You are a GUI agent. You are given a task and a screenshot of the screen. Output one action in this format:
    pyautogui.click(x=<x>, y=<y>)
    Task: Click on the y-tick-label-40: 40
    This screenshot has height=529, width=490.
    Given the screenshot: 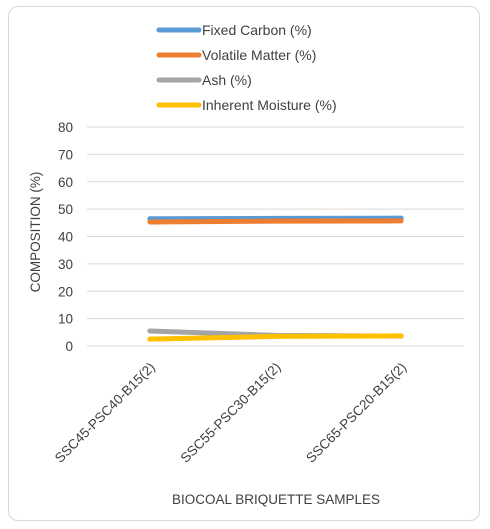 What is the action you would take?
    pyautogui.click(x=65, y=237)
    